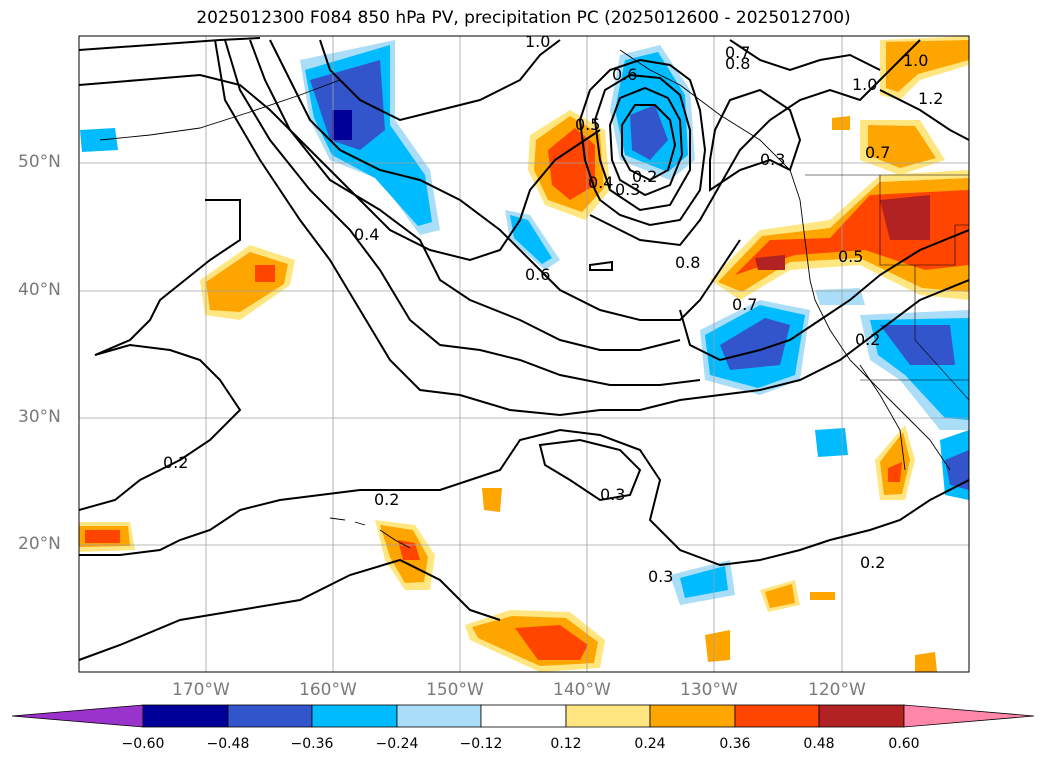 The image size is (1047, 765). What do you see at coordinates (735, 744) in the screenshot?
I see `colorbar-tick: 0.36` at bounding box center [735, 744].